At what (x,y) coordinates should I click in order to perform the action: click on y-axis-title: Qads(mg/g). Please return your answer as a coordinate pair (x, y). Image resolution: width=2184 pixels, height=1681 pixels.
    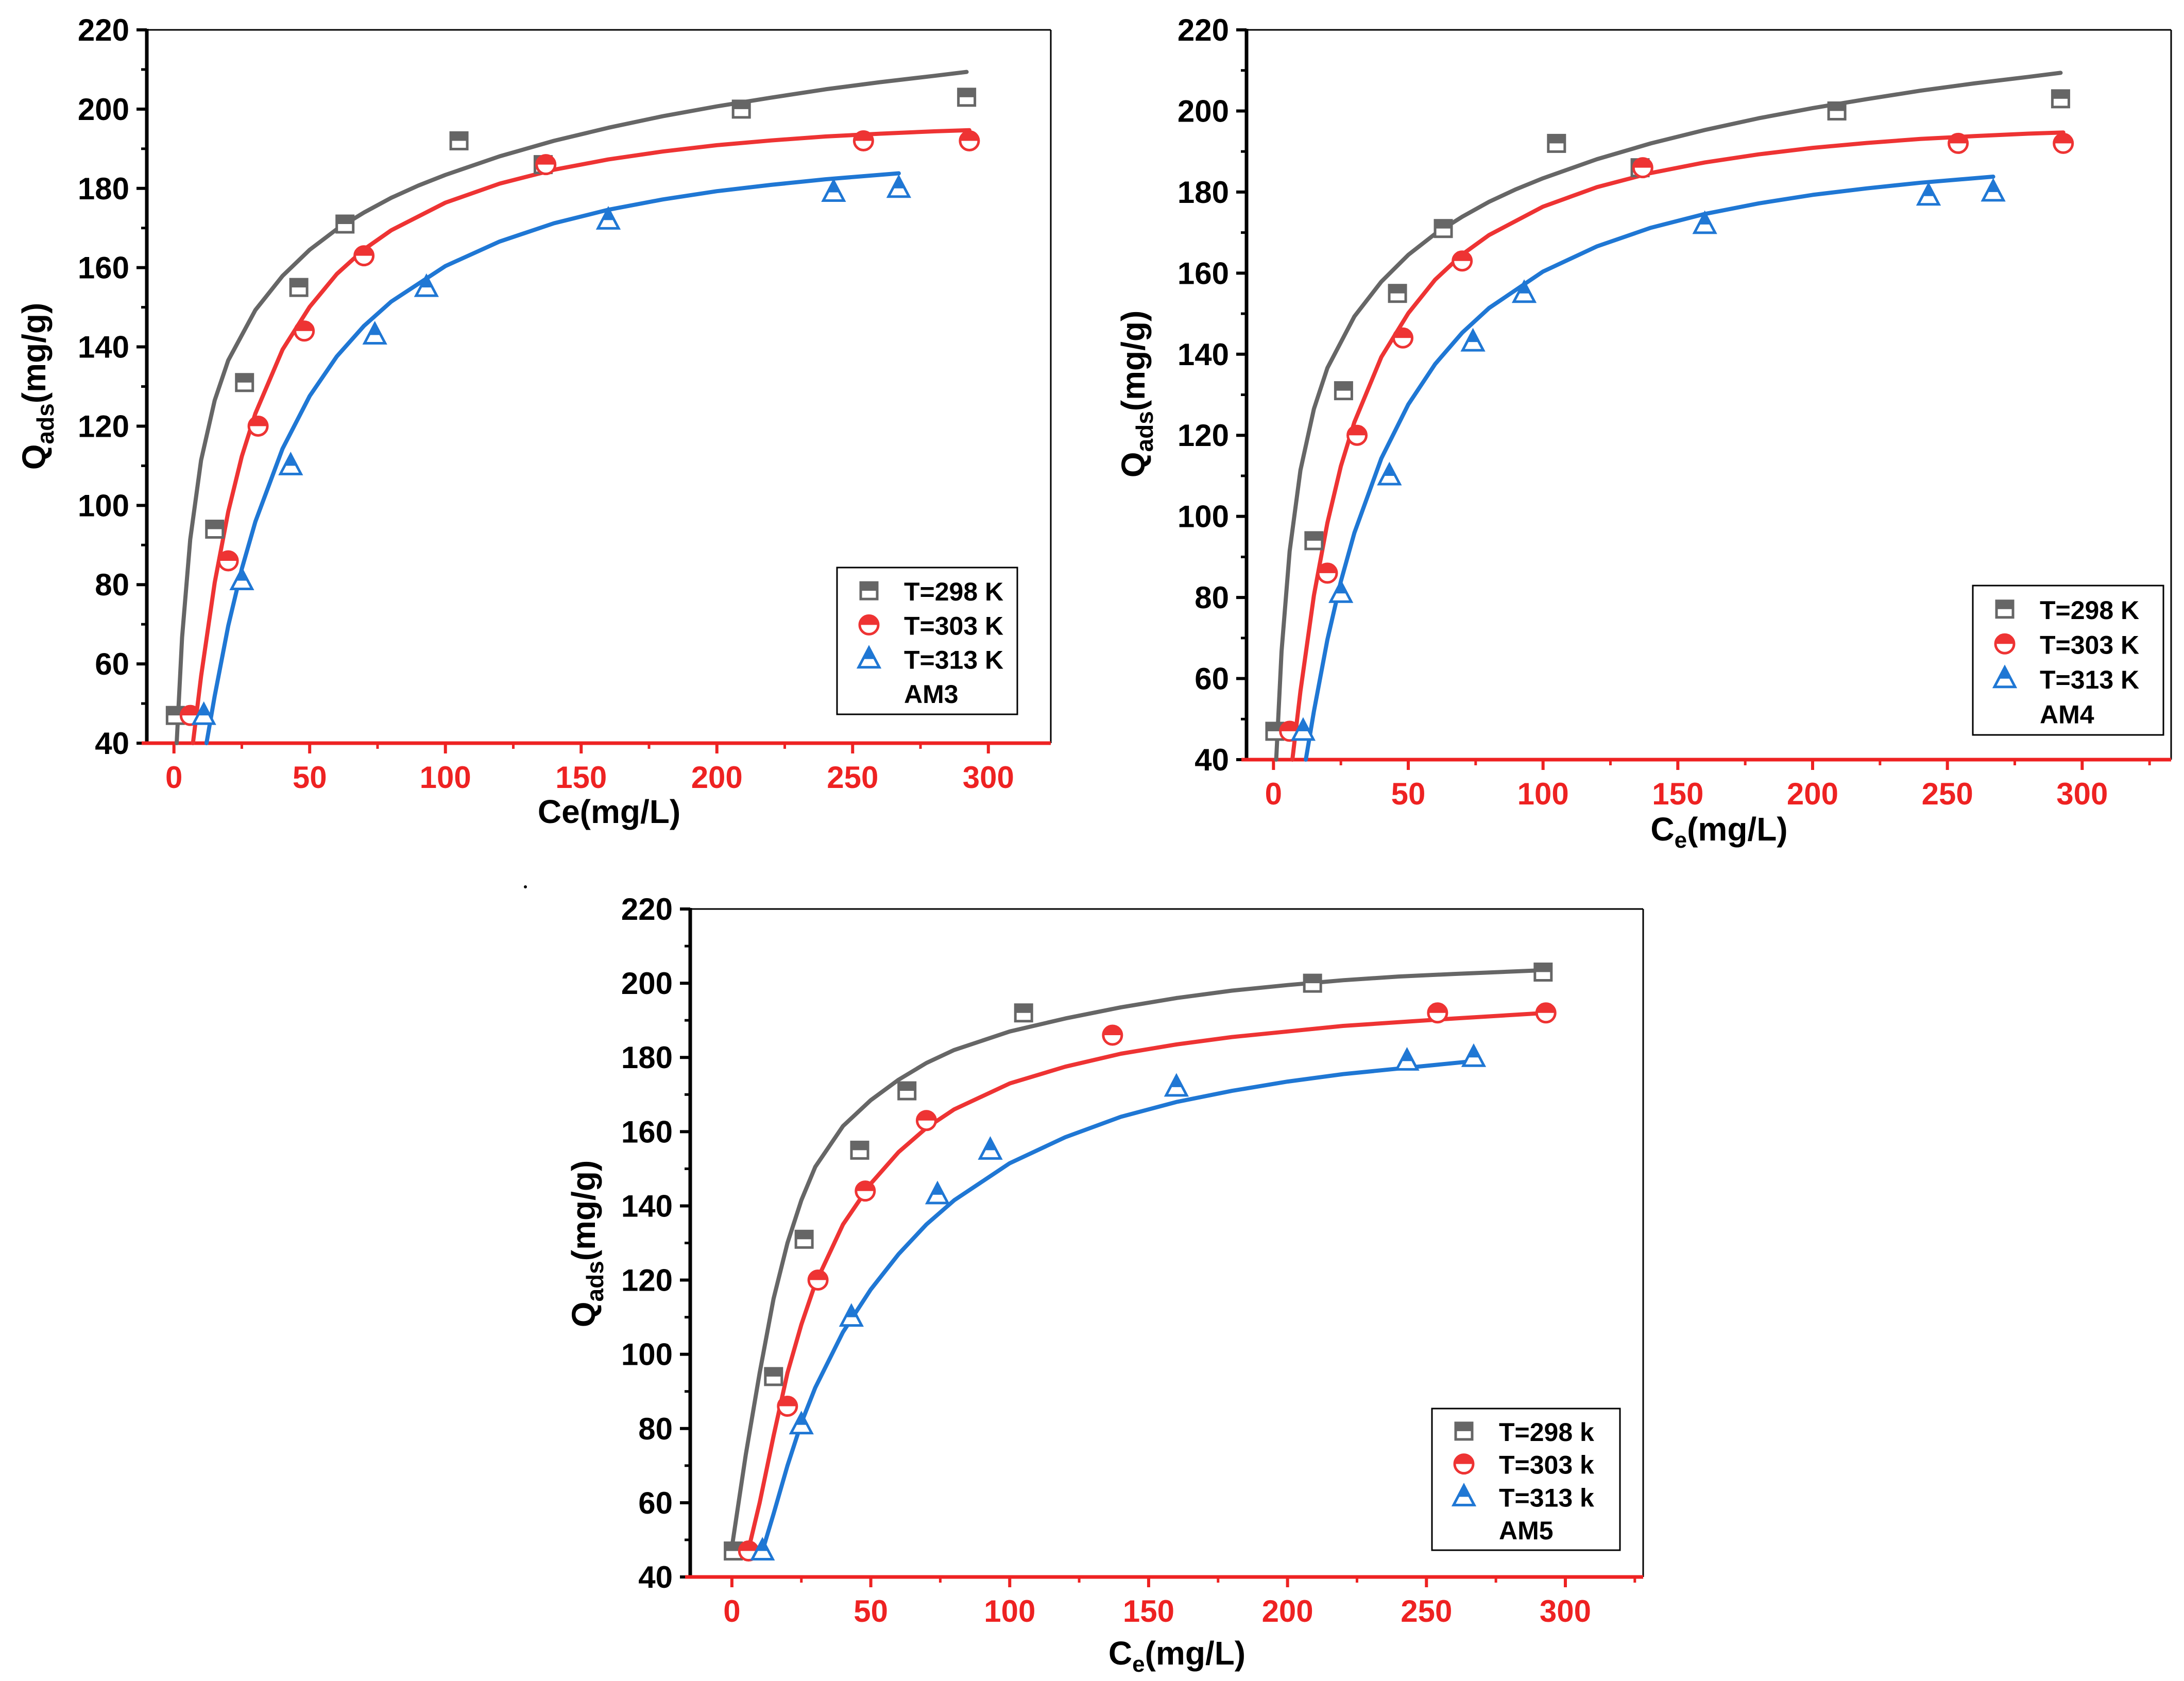
    Looking at the image, I should click on (37, 386).